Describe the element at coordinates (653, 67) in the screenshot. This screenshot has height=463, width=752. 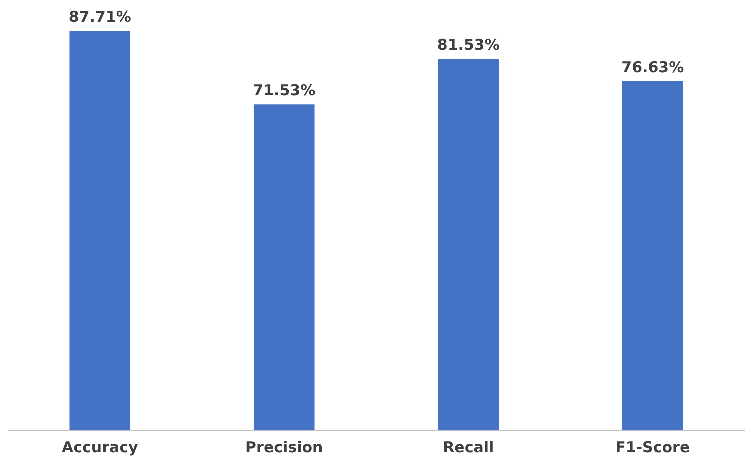
I see `data-label: 76.63%` at that location.